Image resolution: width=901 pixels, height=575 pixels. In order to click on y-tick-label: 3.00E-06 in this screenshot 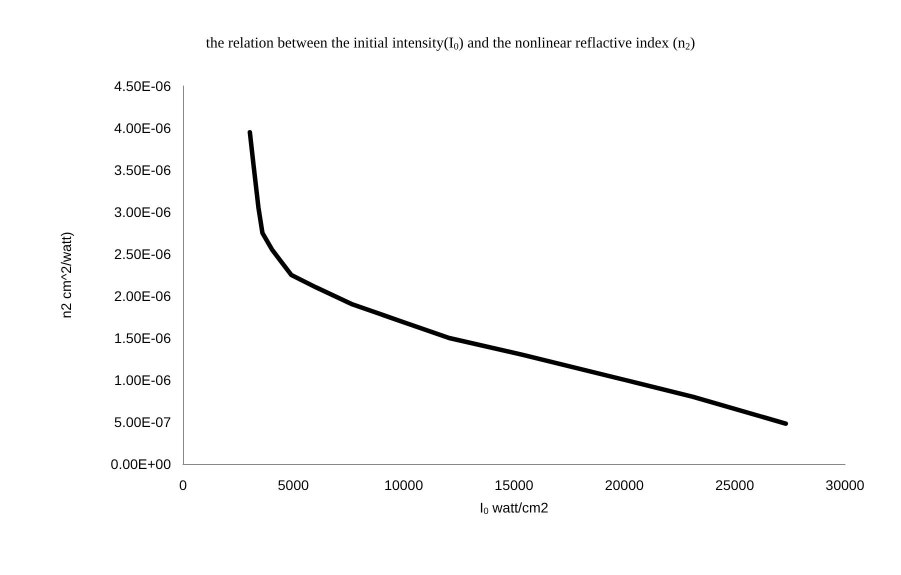, I will do `click(143, 212)`.